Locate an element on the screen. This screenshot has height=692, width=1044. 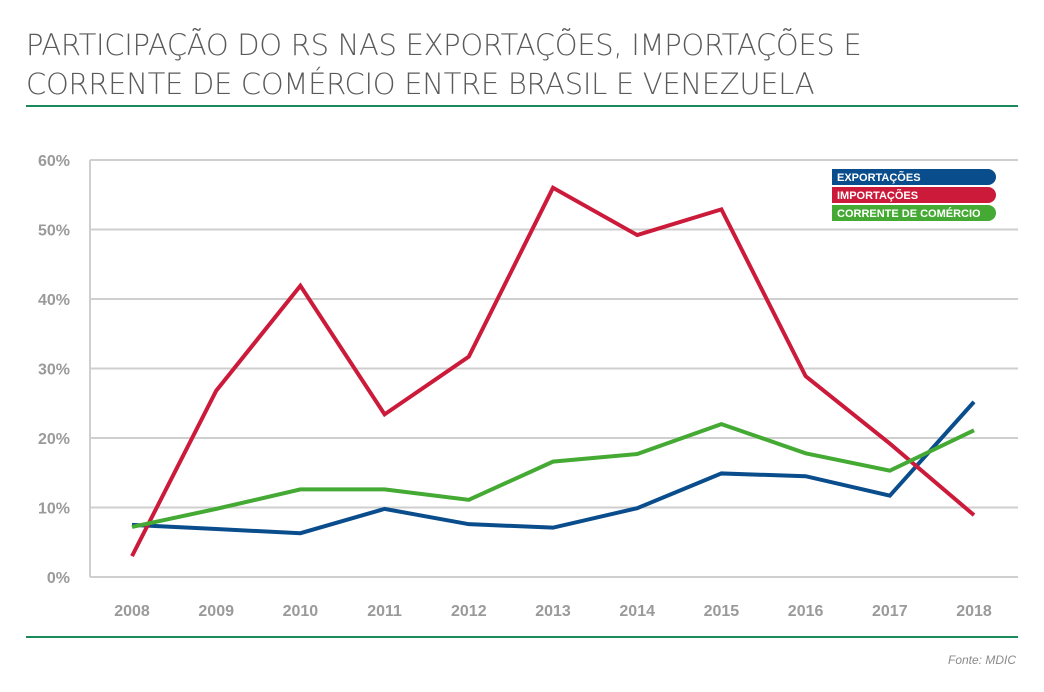
legend-item: CORRENTE DE COMÉRCIO is located at coordinates (914, 213).